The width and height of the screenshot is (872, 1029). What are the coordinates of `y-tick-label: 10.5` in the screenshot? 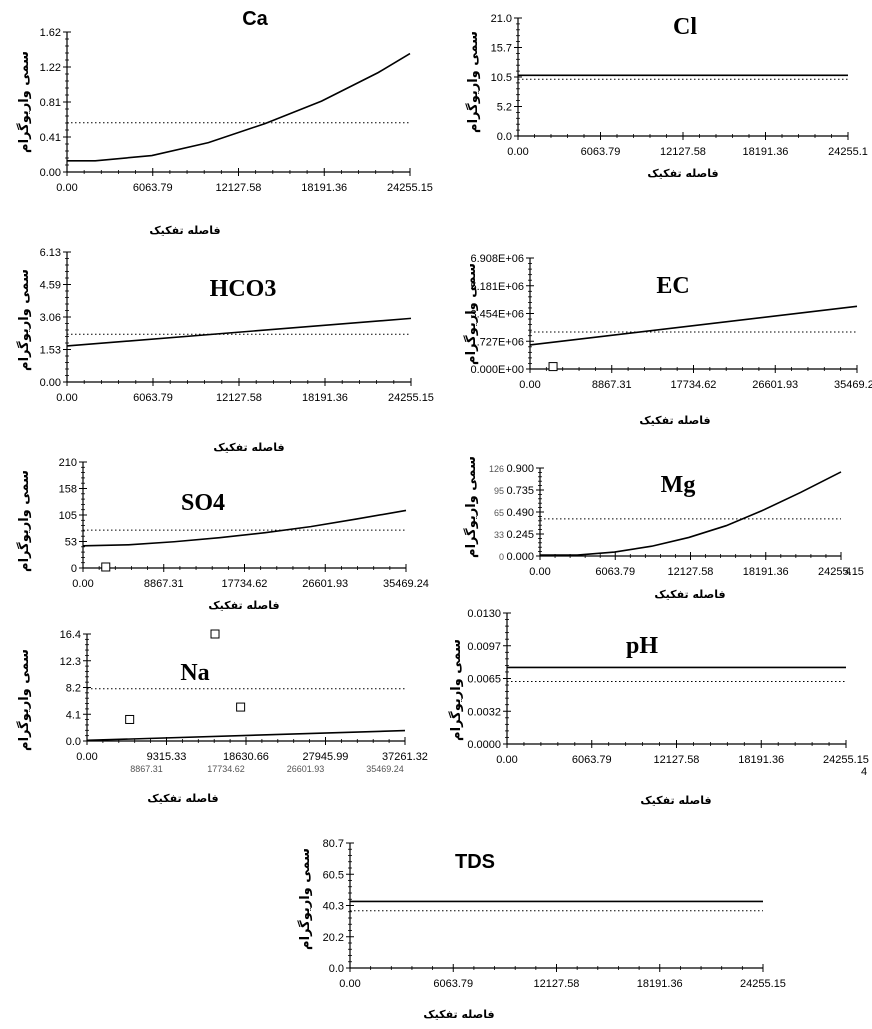 It's located at (501, 78).